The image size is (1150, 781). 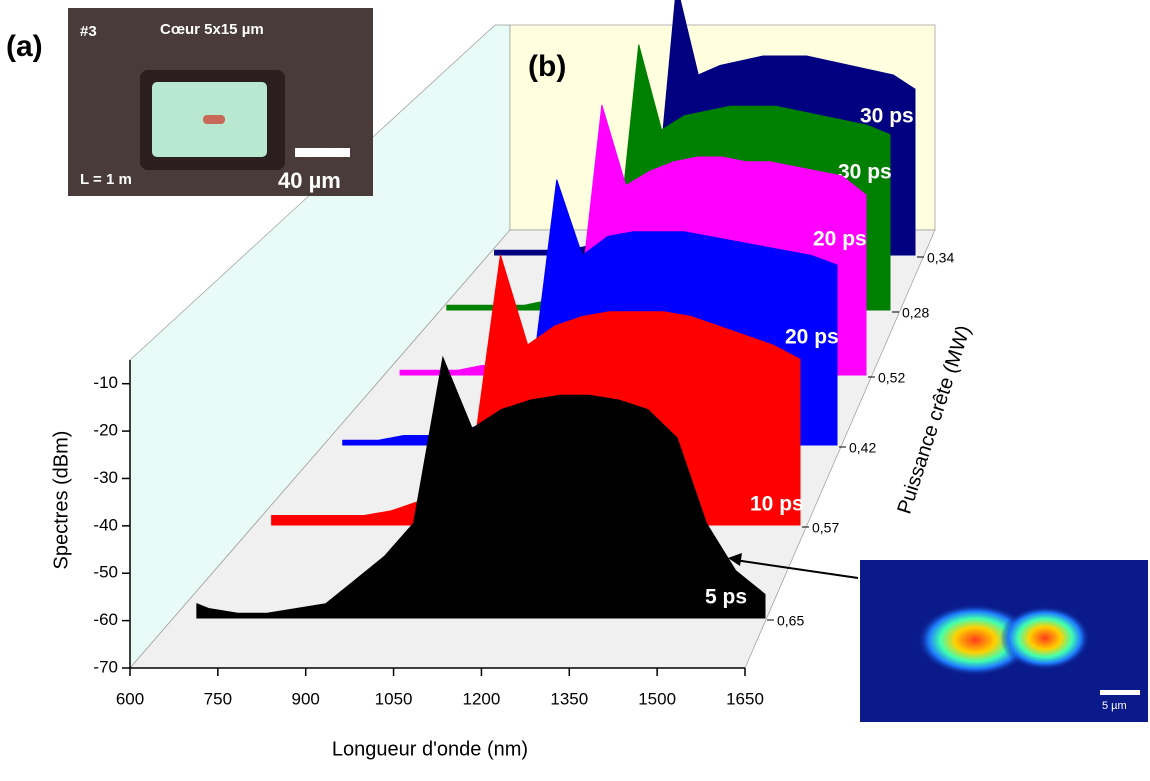 What do you see at coordinates (105, 572) in the screenshot?
I see `y-tick-label: -50` at bounding box center [105, 572].